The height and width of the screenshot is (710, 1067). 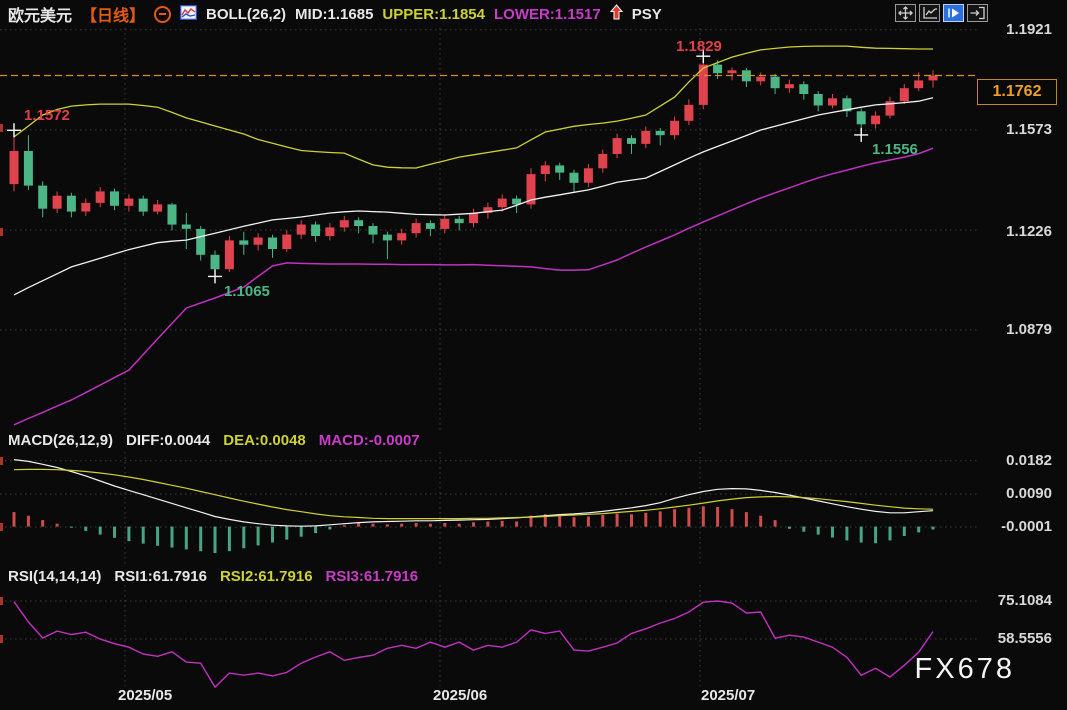 What do you see at coordinates (895, 149) in the screenshot?
I see `low2-marker-label: 1.1556` at bounding box center [895, 149].